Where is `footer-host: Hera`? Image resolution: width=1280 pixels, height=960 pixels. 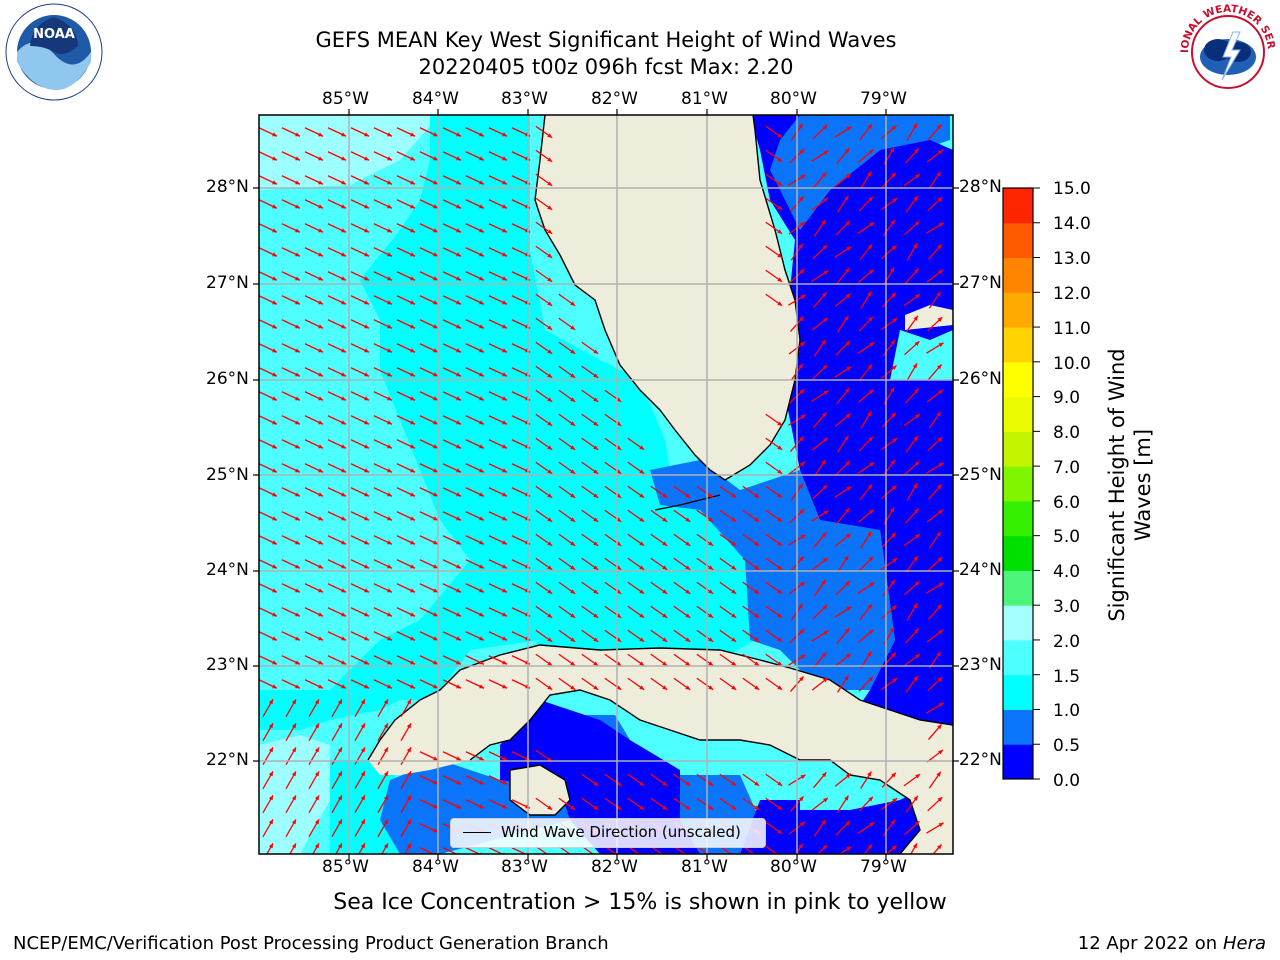 footer-host: Hera is located at coordinates (1244, 943).